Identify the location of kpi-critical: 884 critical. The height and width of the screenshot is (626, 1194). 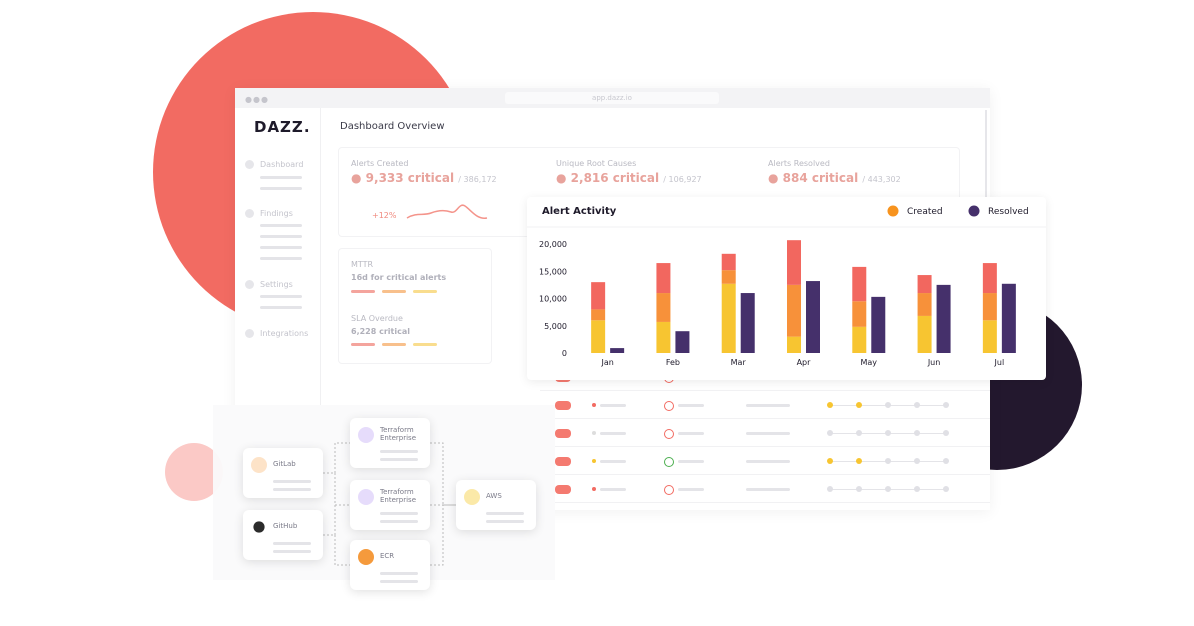
(820, 178).